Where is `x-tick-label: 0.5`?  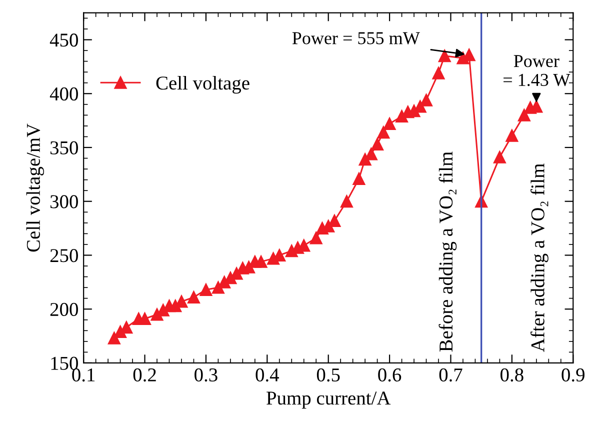
x-tick-label: 0.5 is located at coordinates (328, 375).